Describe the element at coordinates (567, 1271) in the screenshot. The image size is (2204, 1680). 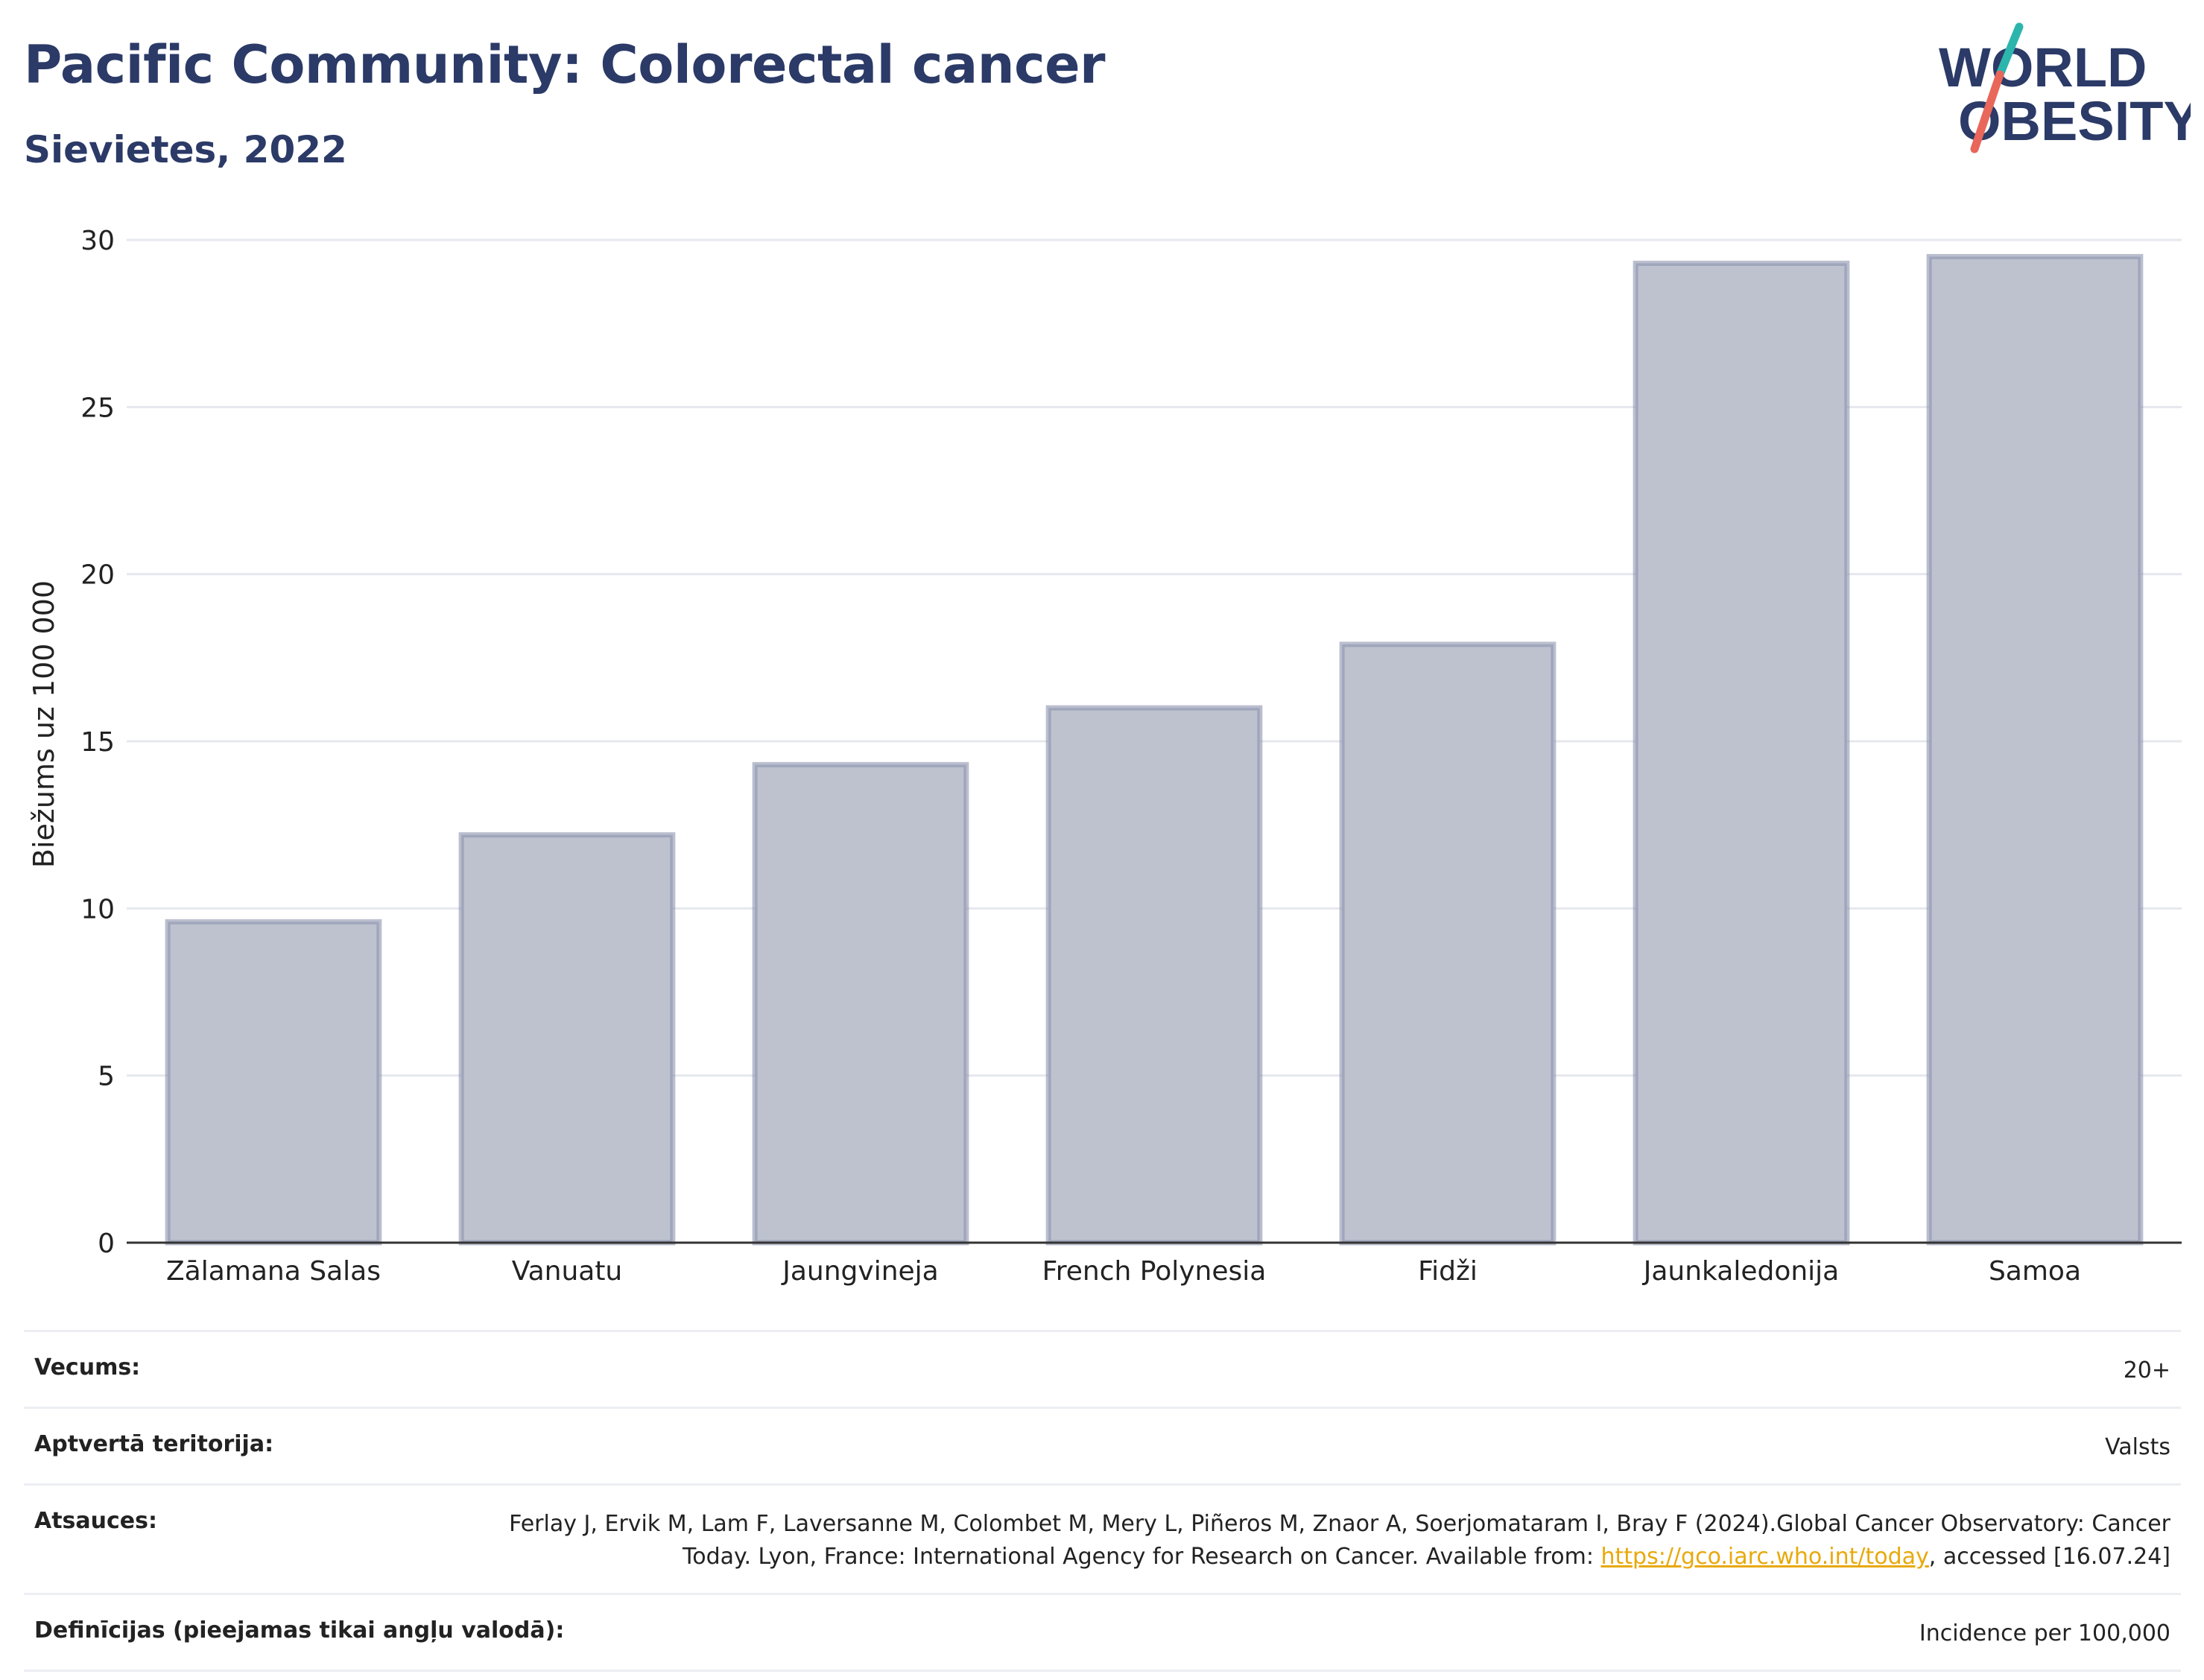
I see `x-tick-label: Vanuatu` at that location.